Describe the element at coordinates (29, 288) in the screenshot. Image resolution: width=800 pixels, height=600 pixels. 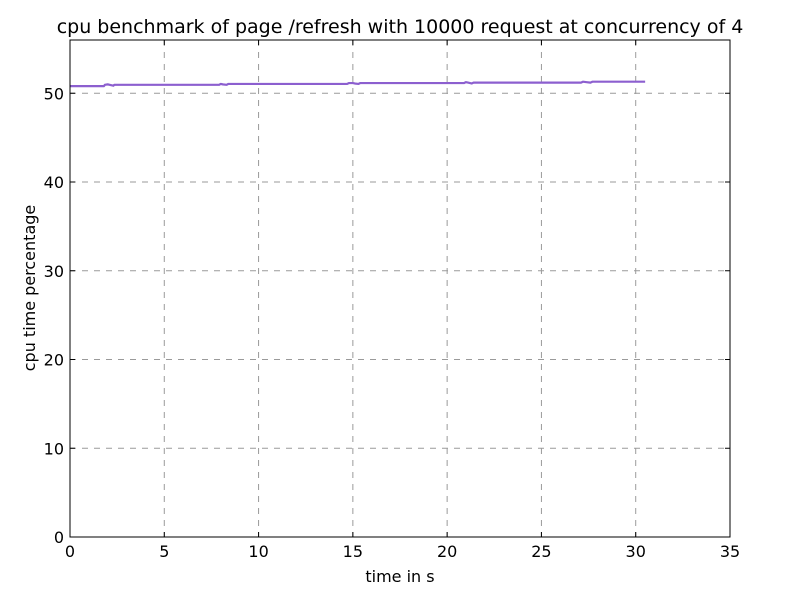
I see `y-axis-label: cpu time percentage` at that location.